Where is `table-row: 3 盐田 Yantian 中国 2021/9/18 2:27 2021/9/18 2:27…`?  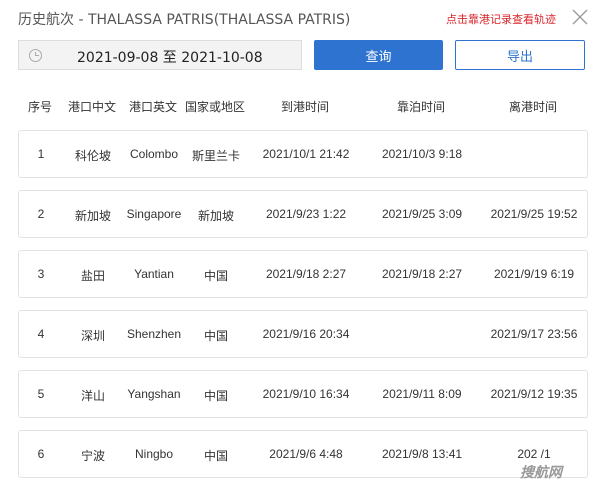 table-row: 3 盐田 Yantian 中国 2021/9/18 2:27 2021/9/18 2:27… is located at coordinates (303, 274).